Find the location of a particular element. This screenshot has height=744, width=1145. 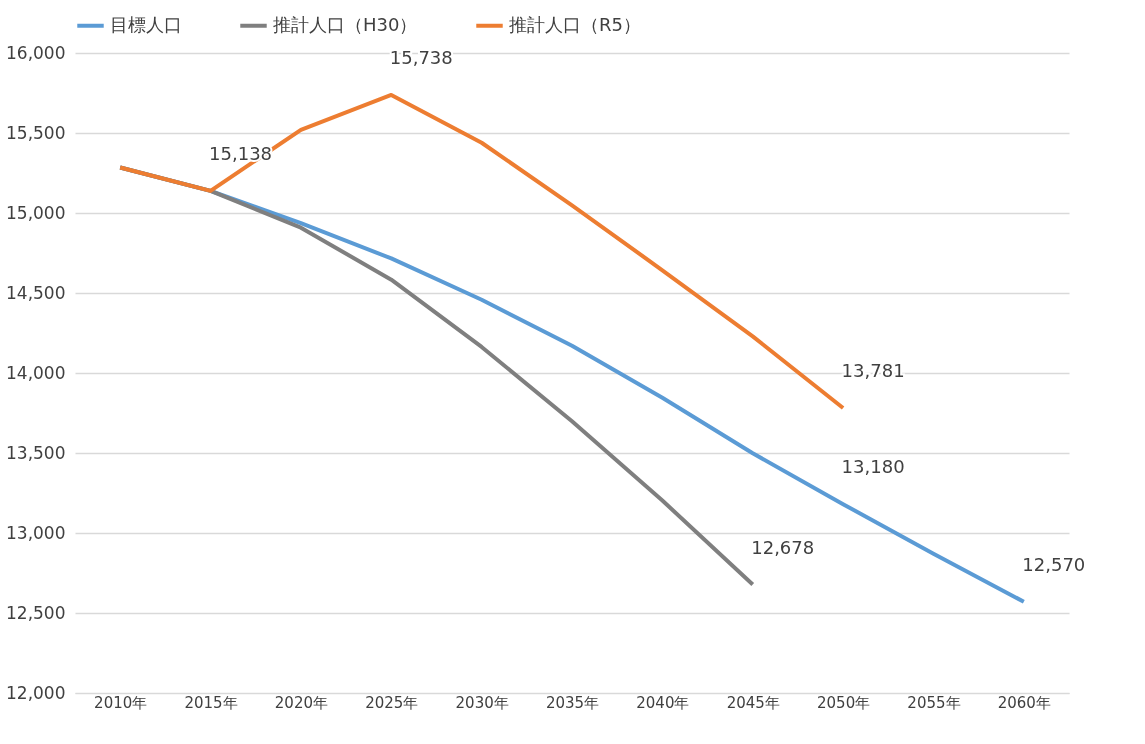

x-tick-label: 2030年 is located at coordinates (482, 702).